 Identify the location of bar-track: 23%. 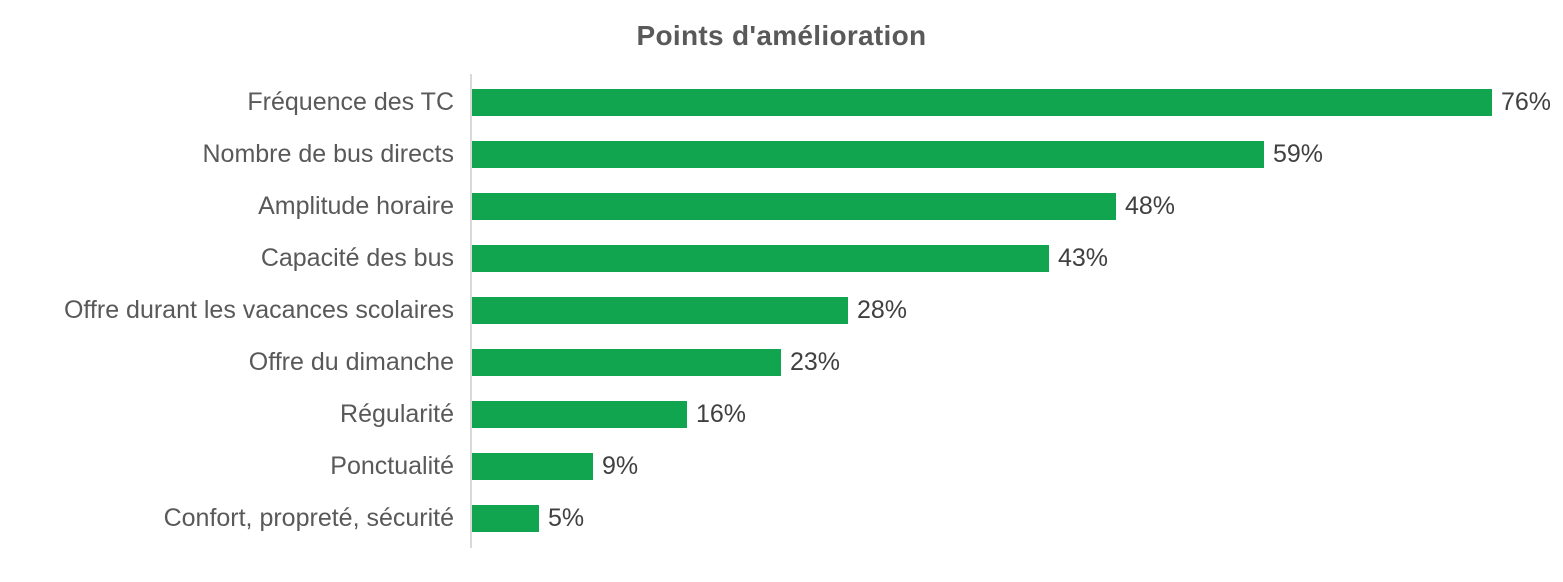
(1016, 362).